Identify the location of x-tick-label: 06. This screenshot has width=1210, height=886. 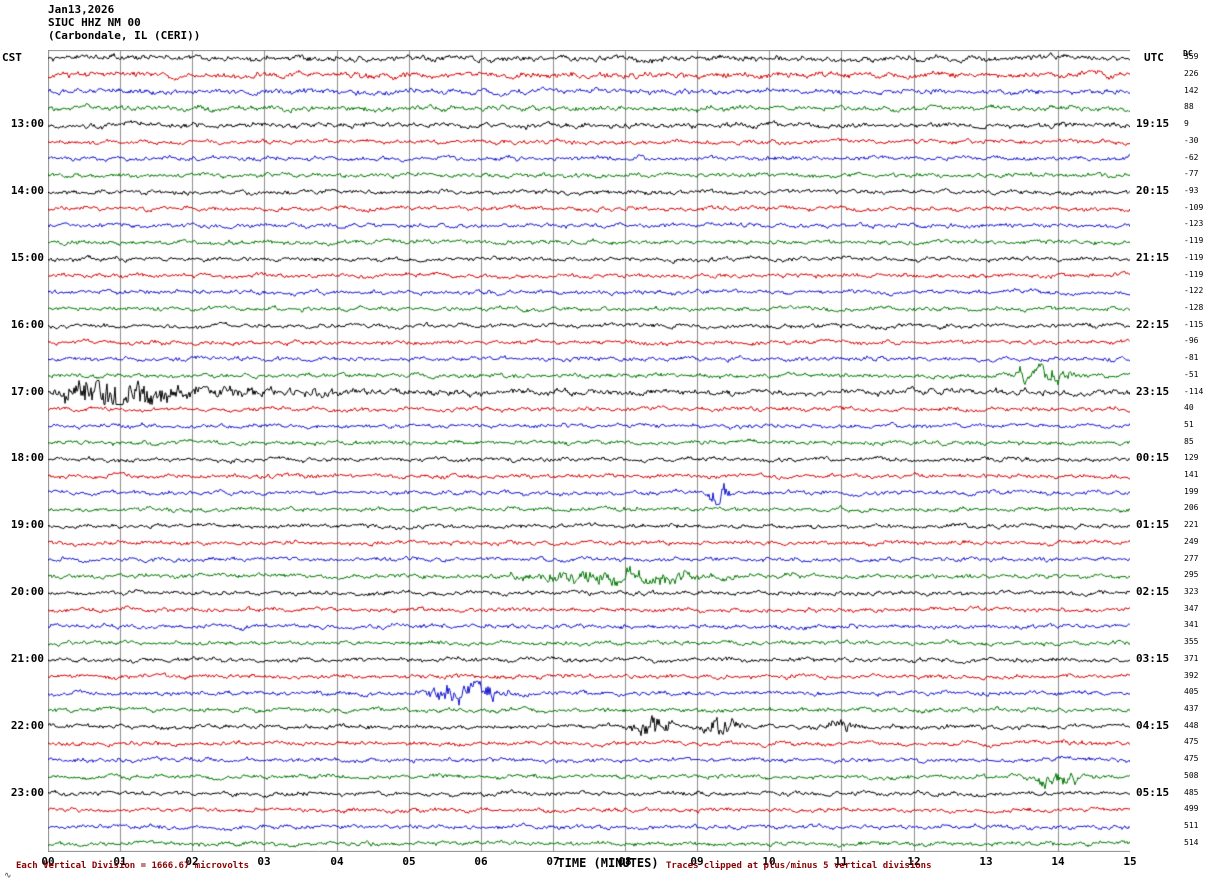
(481, 861).